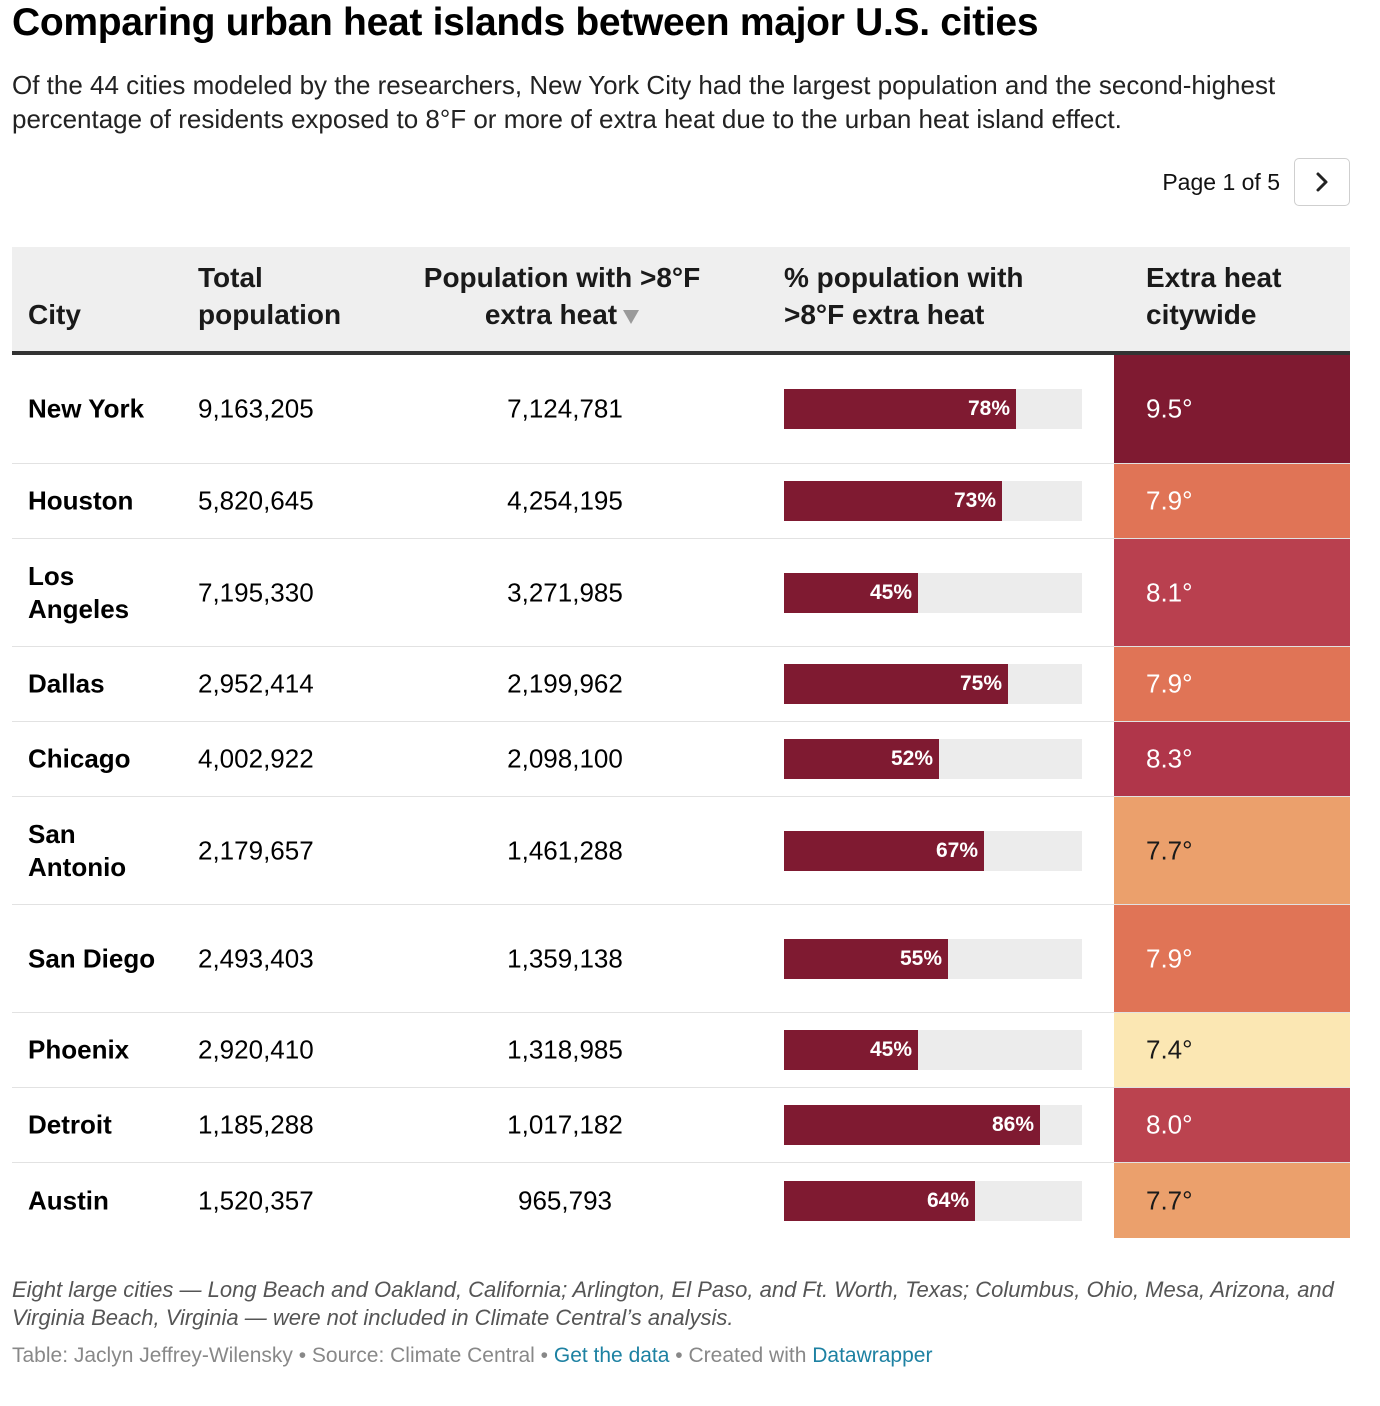 The height and width of the screenshot is (1406, 1380). I want to click on column-header-population-extra-heat: Population with >8°F extra heat, so click(562, 296).